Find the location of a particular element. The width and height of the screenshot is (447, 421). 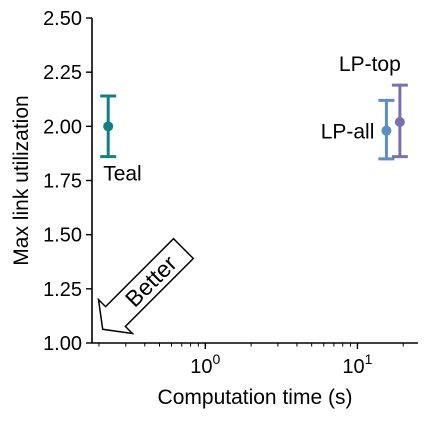

y-tick-label: 1.50 is located at coordinates (62, 236).